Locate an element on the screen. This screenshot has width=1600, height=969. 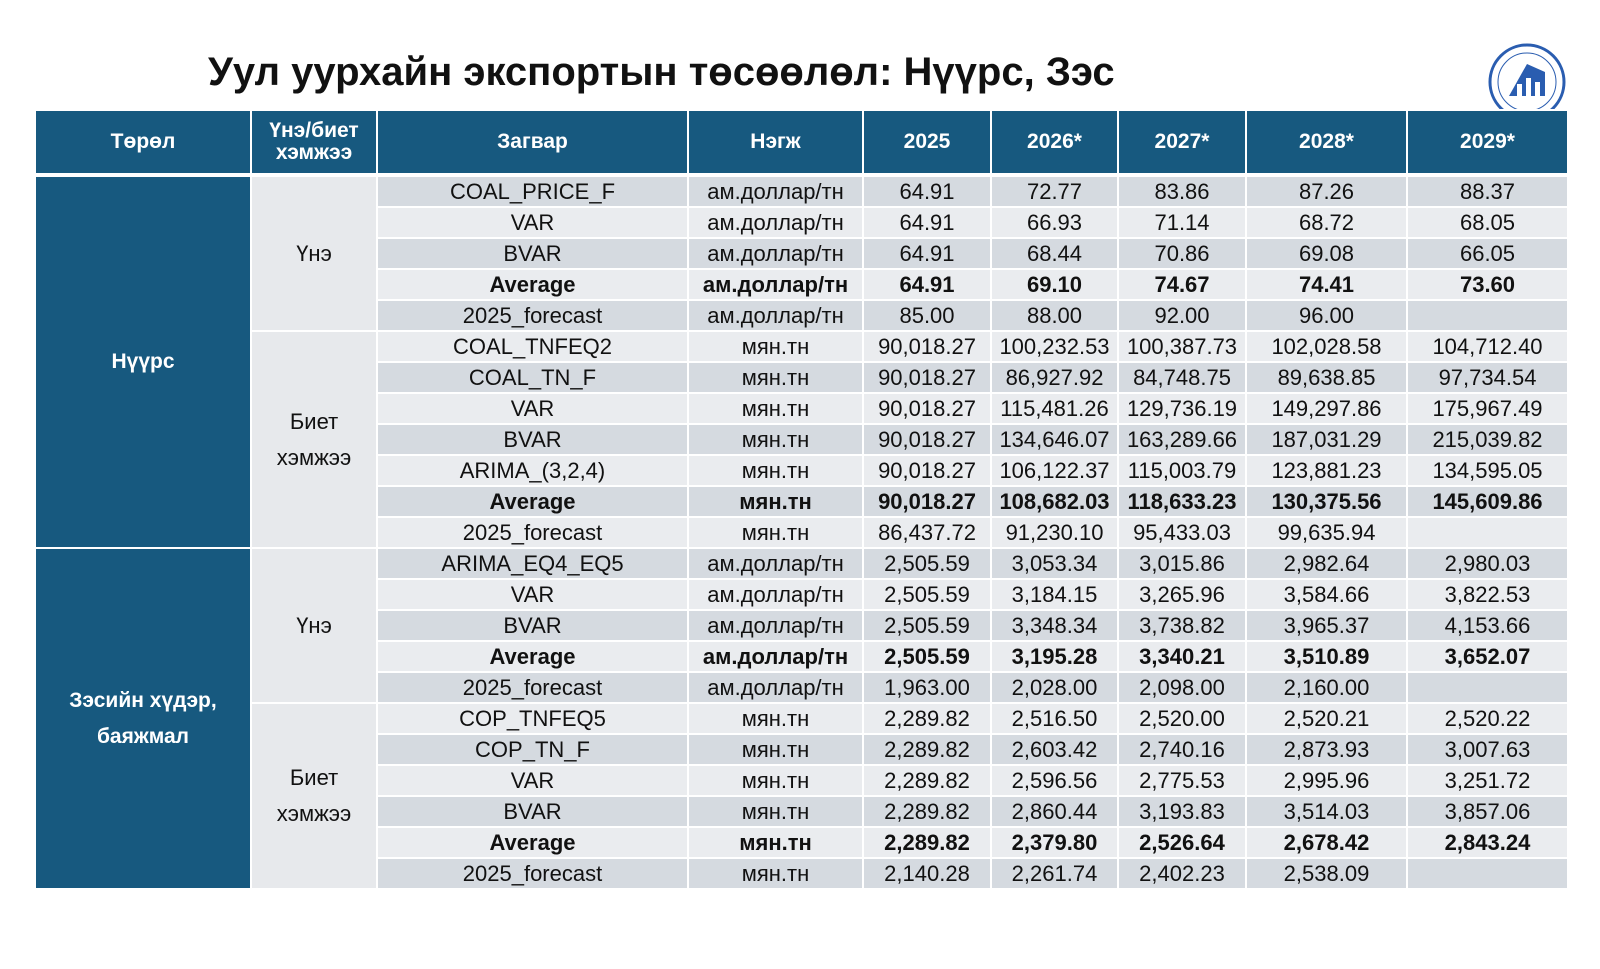
value-cell: 64.91 is located at coordinates (927, 222).